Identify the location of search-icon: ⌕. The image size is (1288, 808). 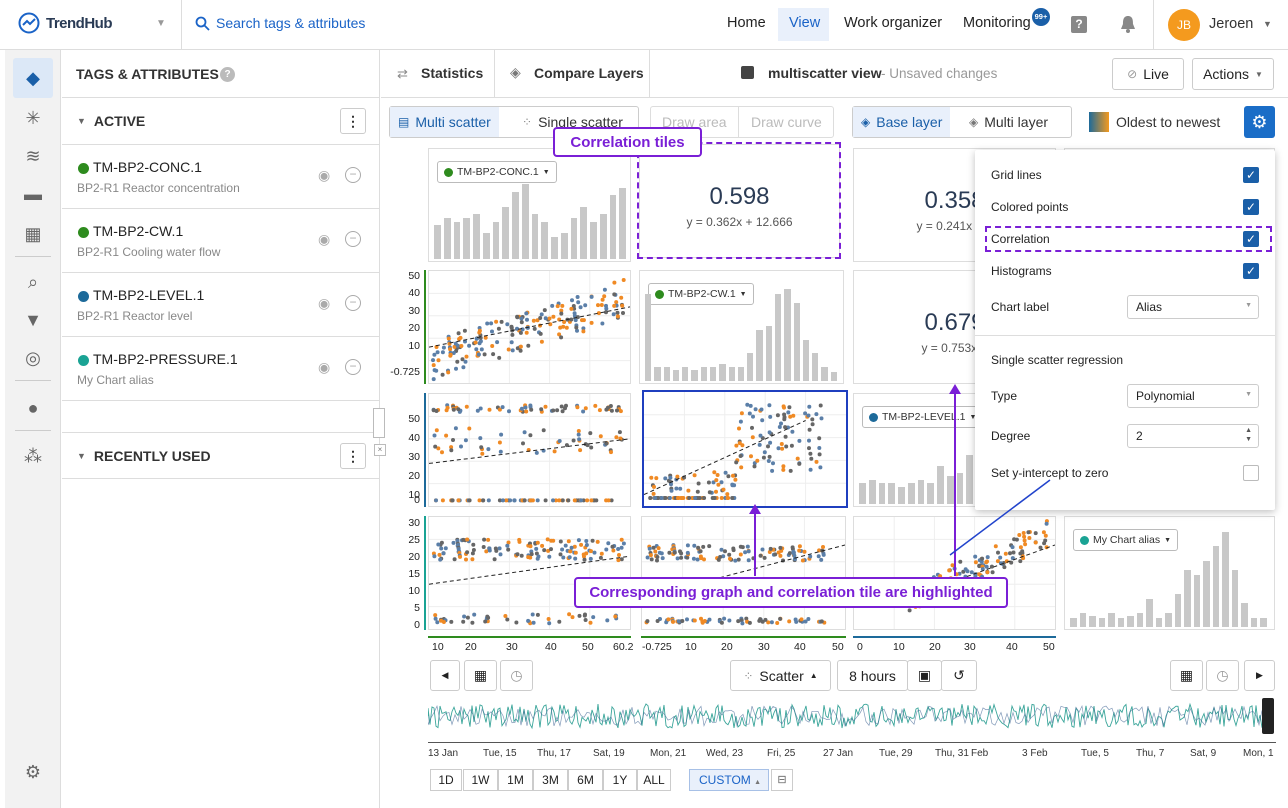
(33, 282).